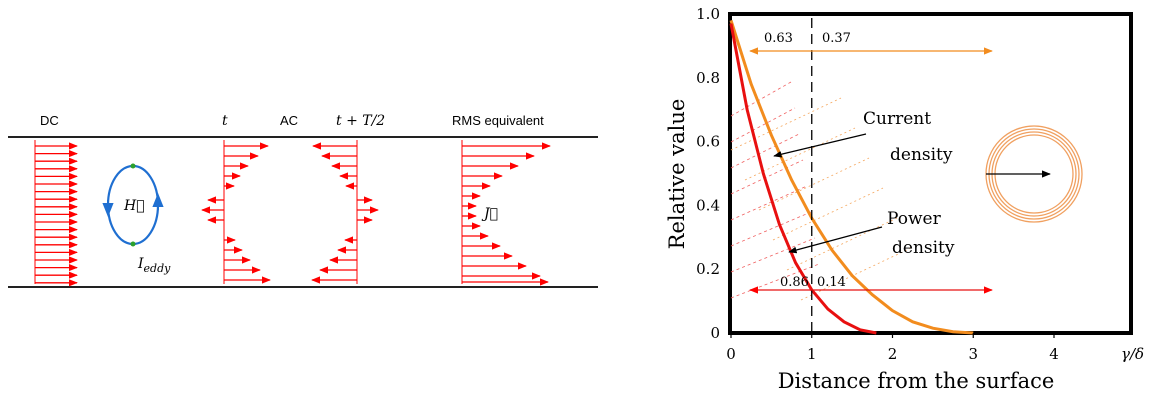 This screenshot has height=396, width=1154. Describe the element at coordinates (916, 381) in the screenshot. I see `x-axis-label: Distance from the surface` at that location.